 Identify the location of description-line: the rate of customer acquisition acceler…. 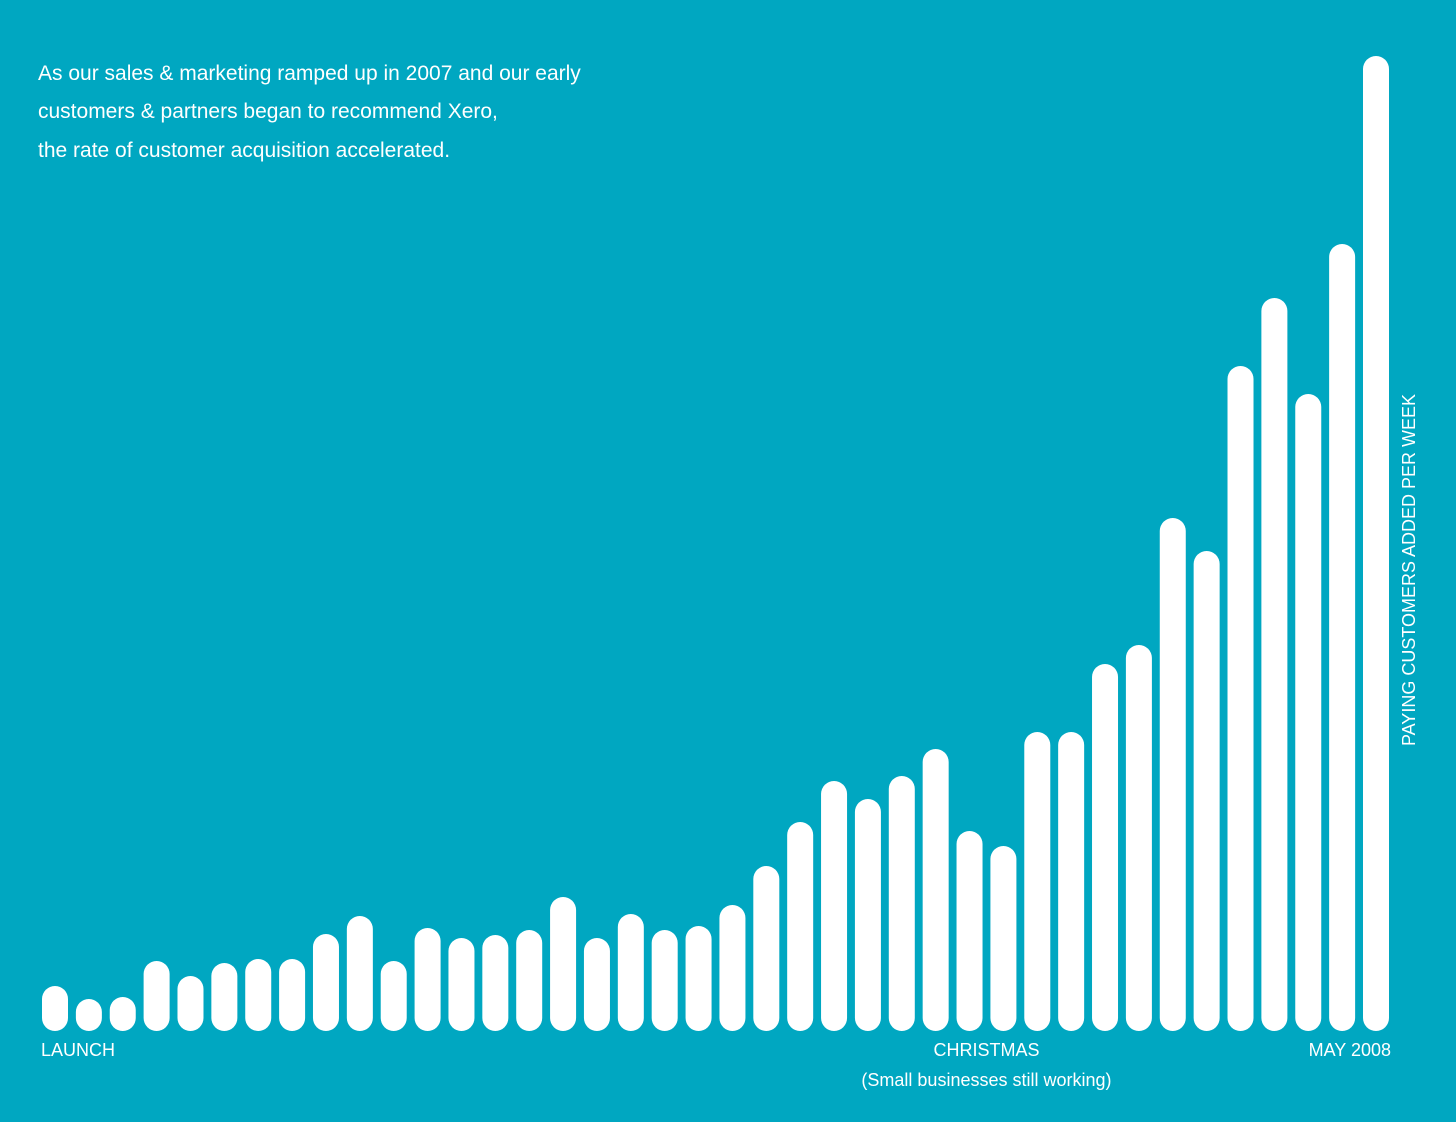
(244, 150).